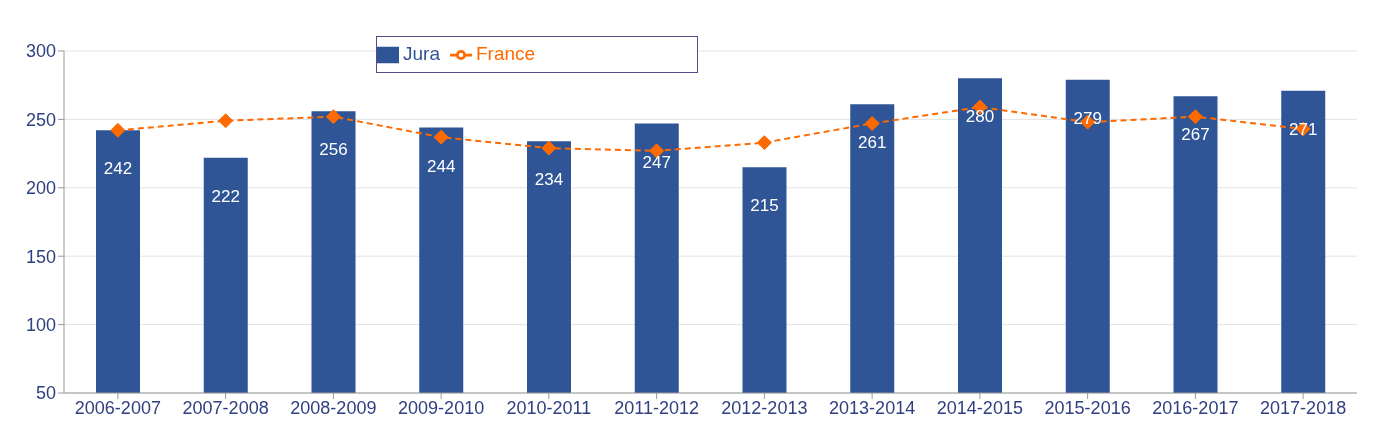  What do you see at coordinates (764, 206) in the screenshot?
I see `data-label: 215` at bounding box center [764, 206].